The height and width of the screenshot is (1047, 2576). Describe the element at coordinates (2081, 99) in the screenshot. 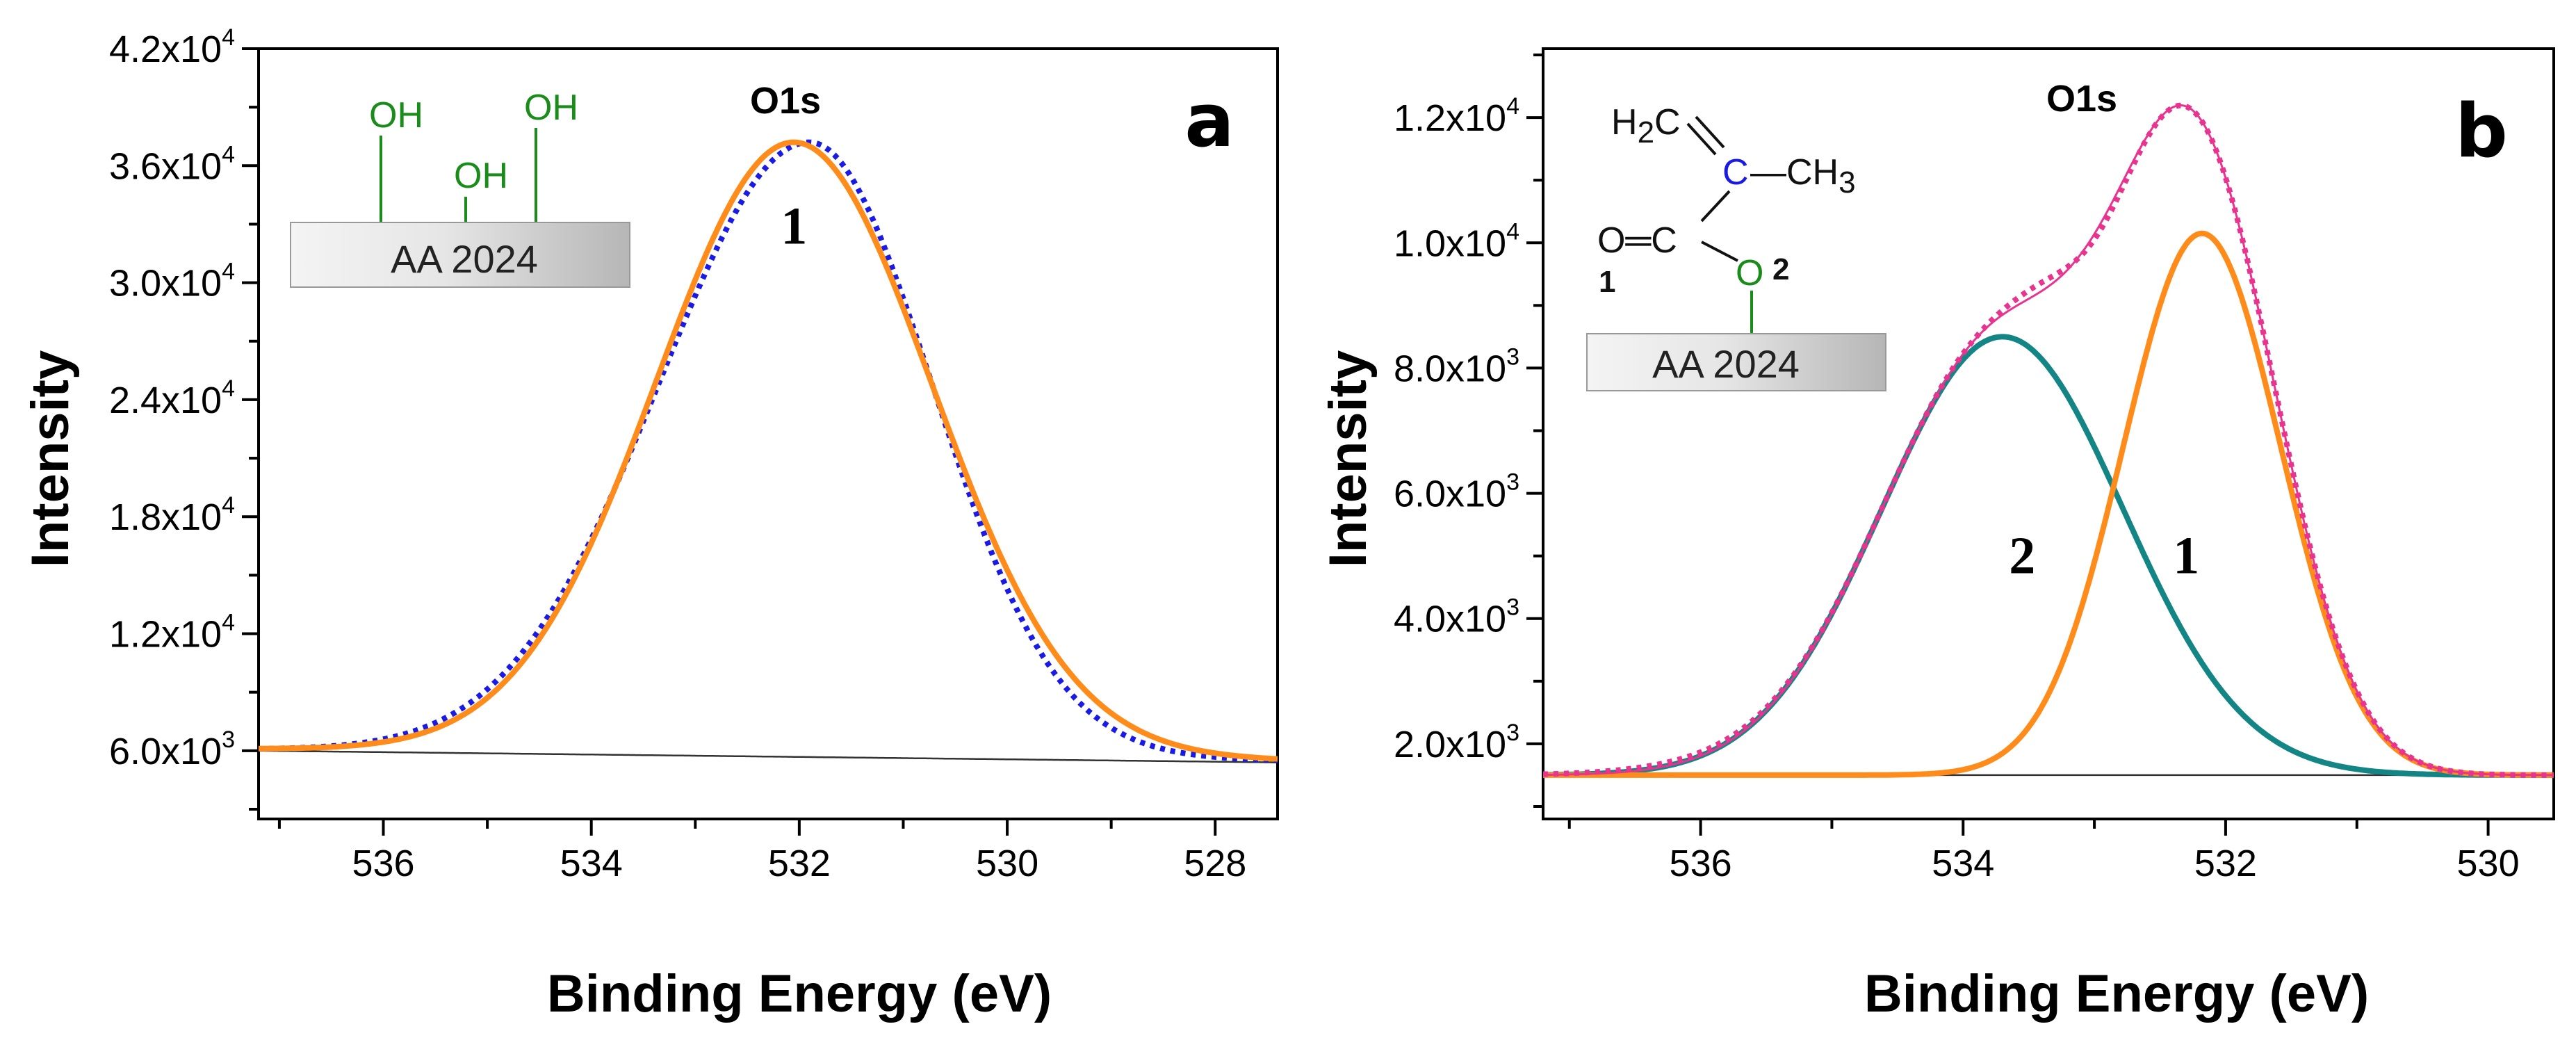

I see `plot-title-b: O1s` at that location.